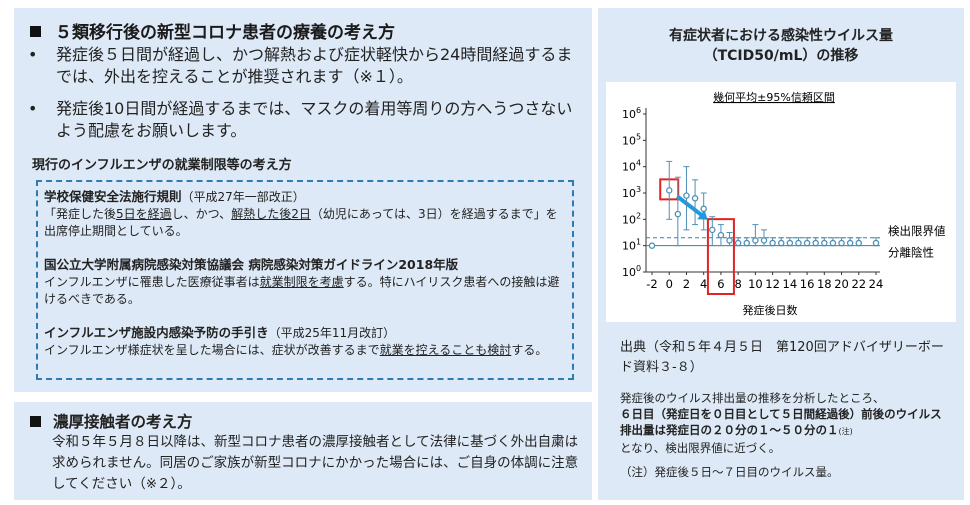  Describe the element at coordinates (917, 231) in the screenshot. I see `reference-line-label: 検出限界値` at that location.